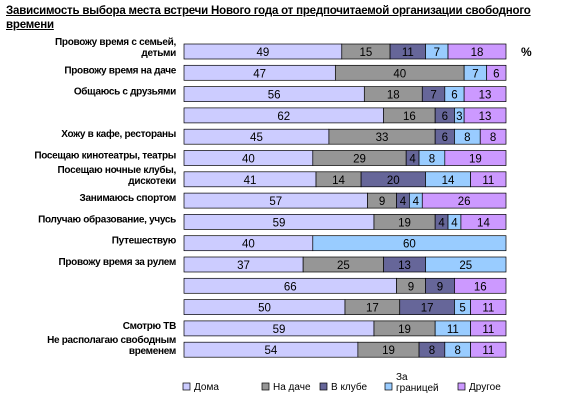 The height and width of the screenshot is (407, 578). Describe the element at coordinates (158, 53) in the screenshot. I see `category-label-line: детьми` at that location.